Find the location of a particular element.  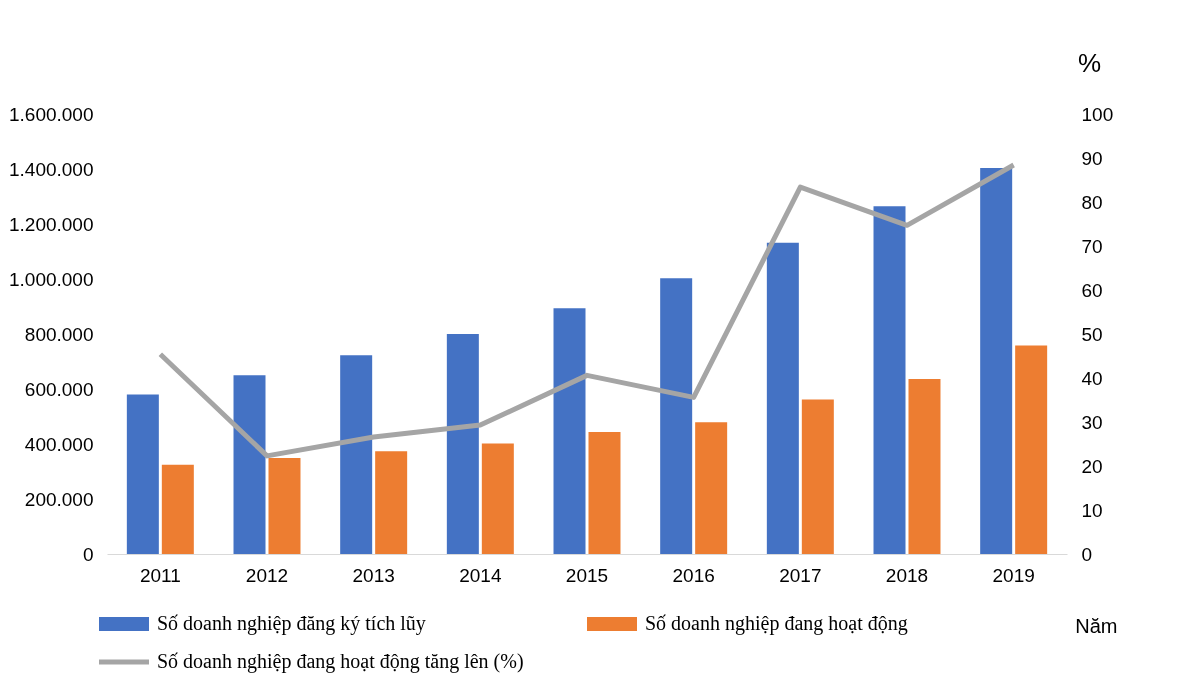

legend-label: Số doanh nghiệp đang hoạt động is located at coordinates (776, 623).